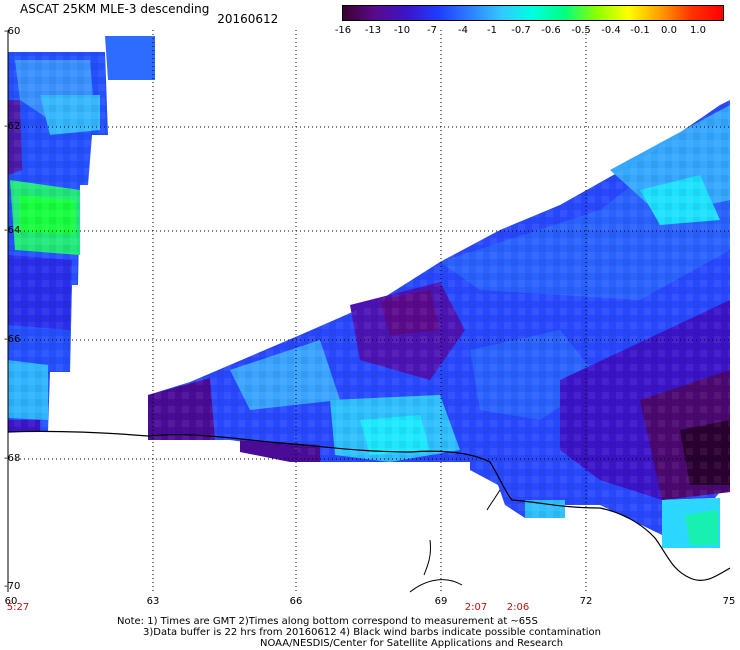 This screenshot has height=650, width=740. I want to click on time-label: 2:07, so click(476, 607).